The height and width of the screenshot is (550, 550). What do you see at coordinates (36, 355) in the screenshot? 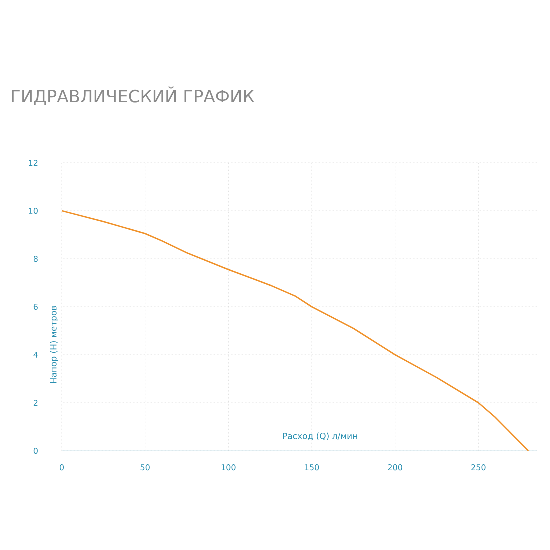
I see `y-tick-label: 4` at bounding box center [36, 355].